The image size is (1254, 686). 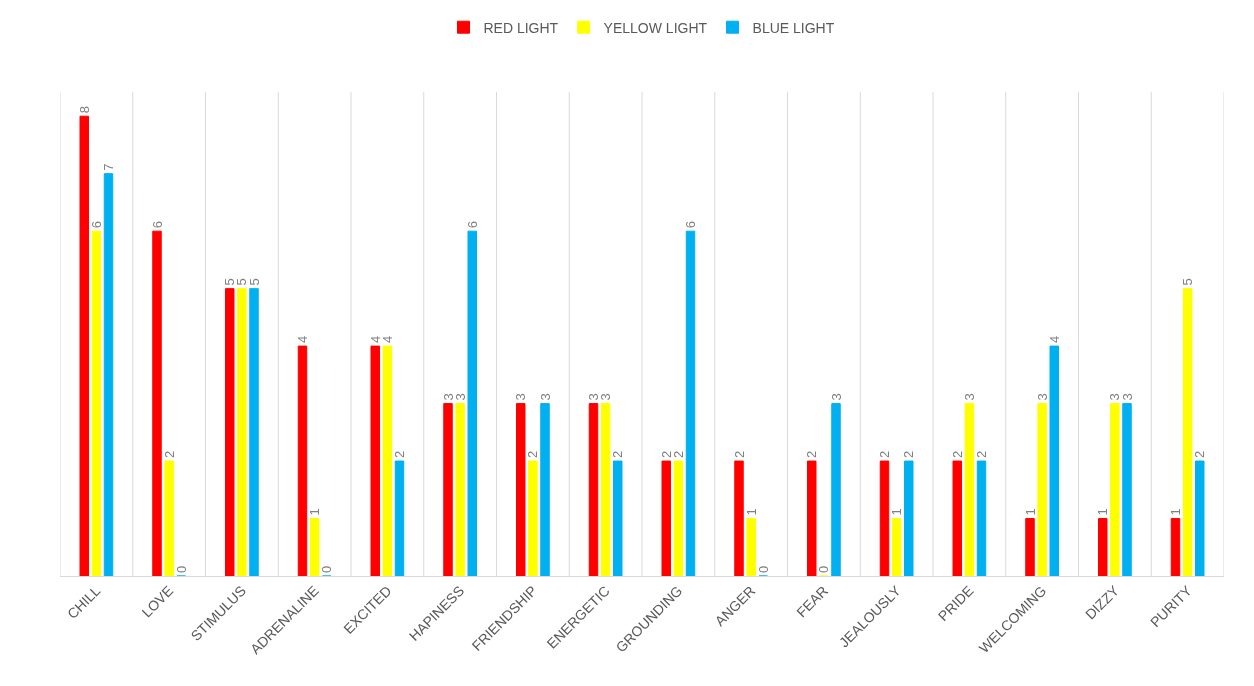 What do you see at coordinates (1188, 282) in the screenshot?
I see `data-label: 5` at bounding box center [1188, 282].